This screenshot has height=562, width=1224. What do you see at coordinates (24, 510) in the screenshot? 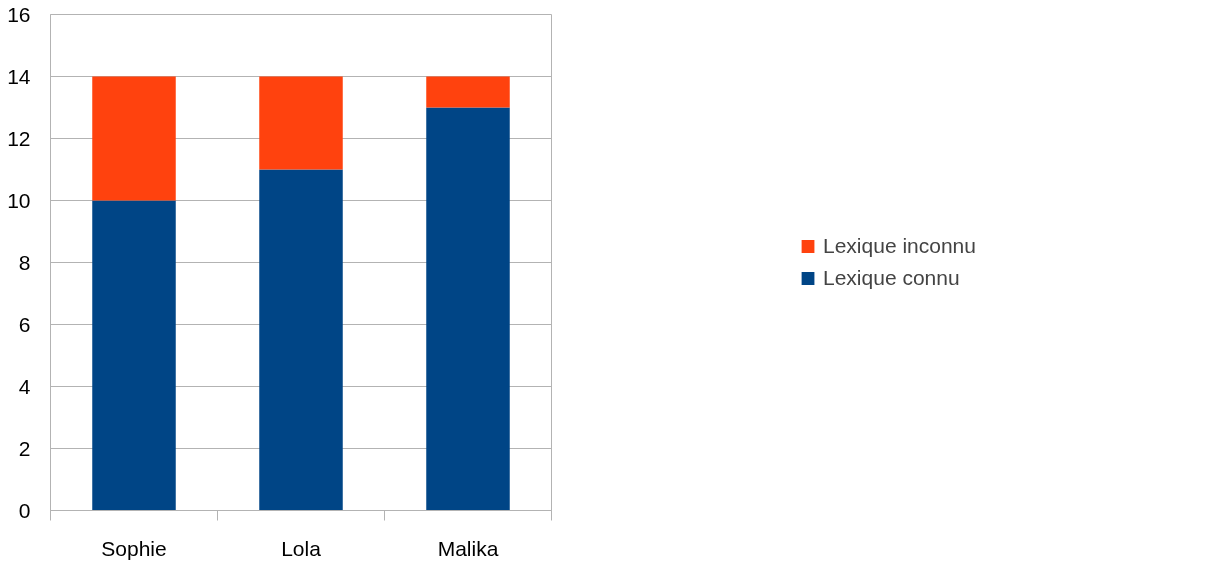
I see `y-tick-label: 0` at bounding box center [24, 510].